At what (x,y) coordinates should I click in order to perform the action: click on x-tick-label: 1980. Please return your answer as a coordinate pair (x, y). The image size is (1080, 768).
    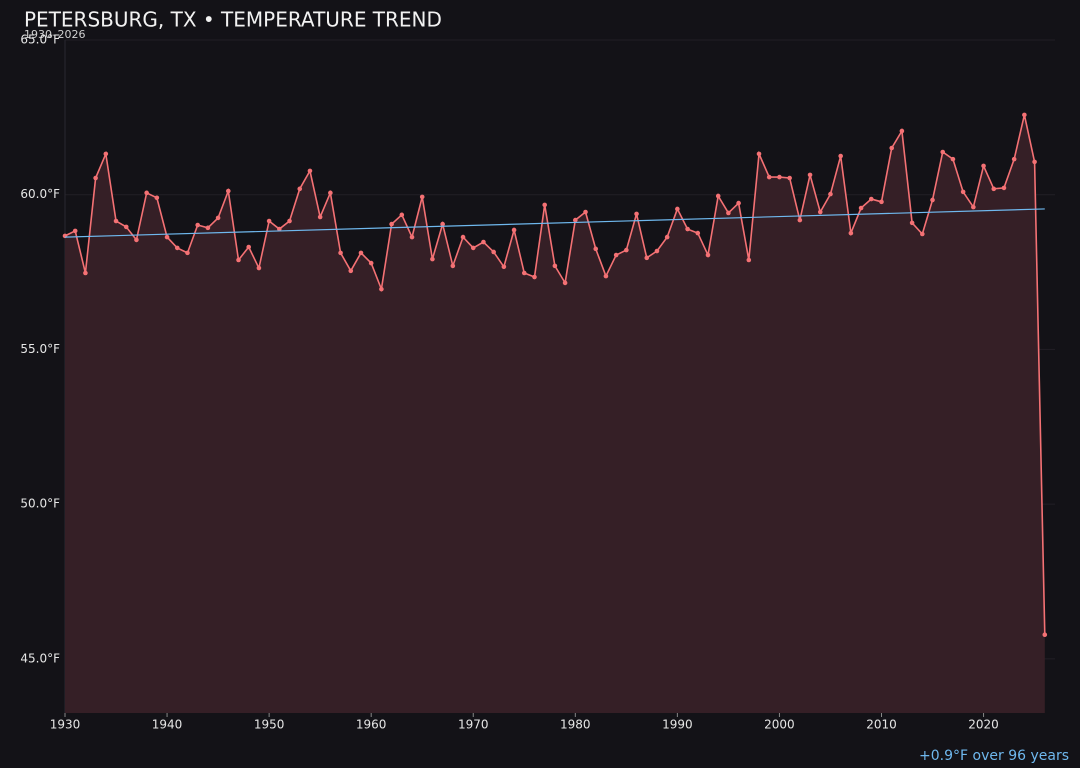
    Looking at the image, I should click on (575, 725).